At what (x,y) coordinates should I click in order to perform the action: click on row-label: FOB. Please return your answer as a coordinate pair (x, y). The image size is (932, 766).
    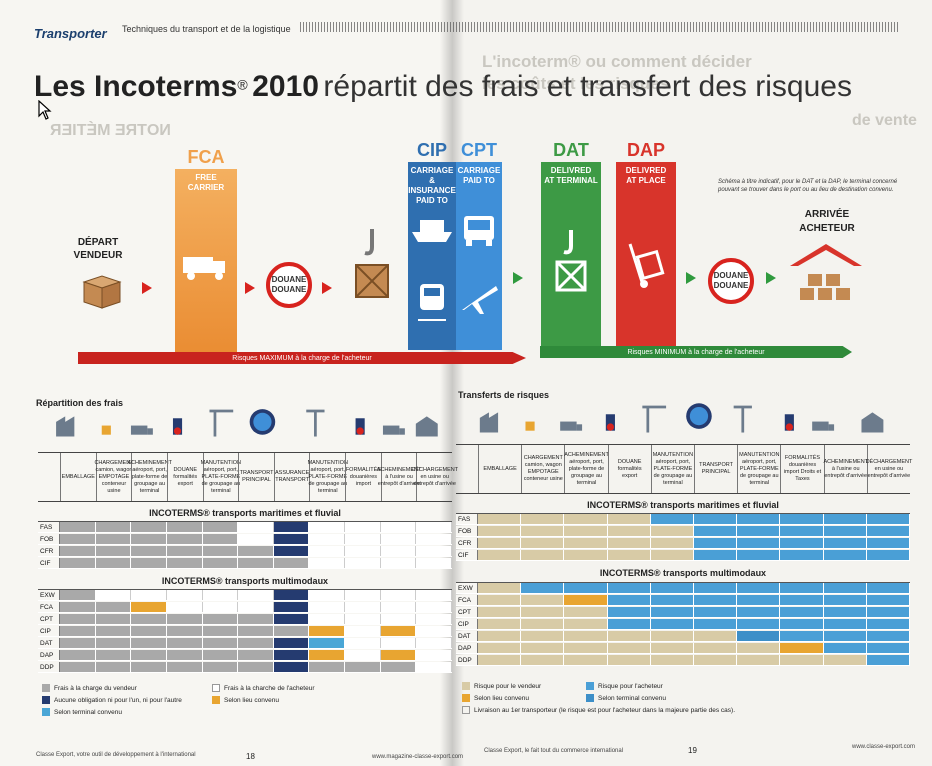
    Looking at the image, I should click on (467, 531).